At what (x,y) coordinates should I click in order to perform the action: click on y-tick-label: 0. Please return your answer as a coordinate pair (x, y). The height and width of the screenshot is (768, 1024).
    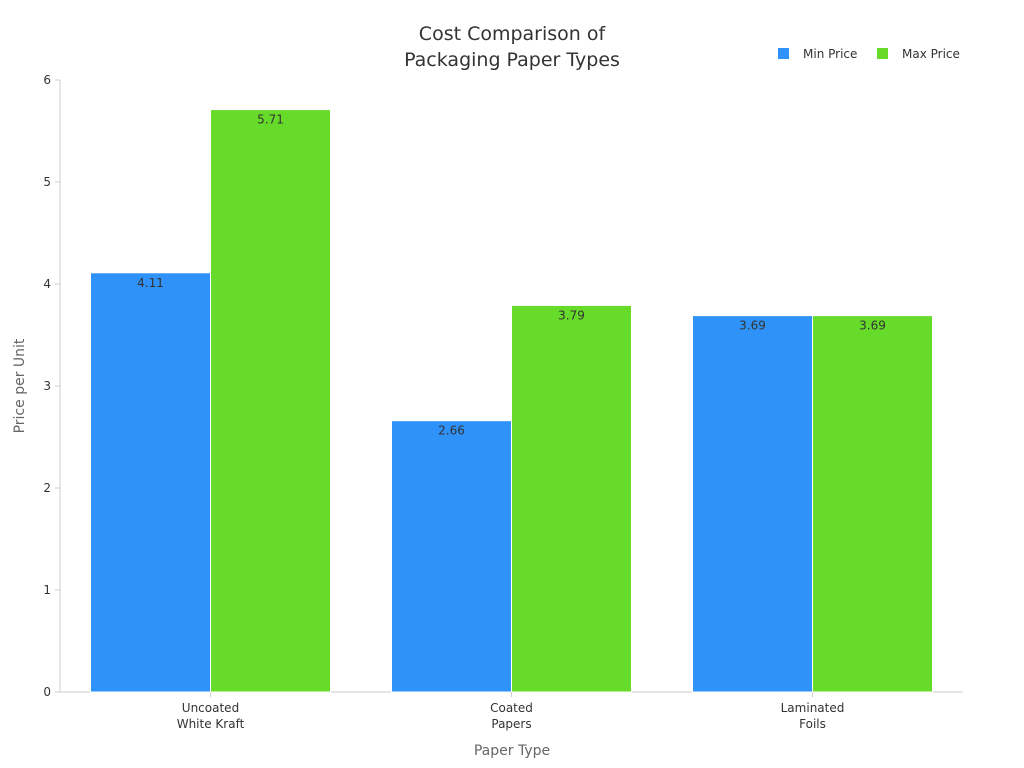
    Looking at the image, I should click on (47, 692).